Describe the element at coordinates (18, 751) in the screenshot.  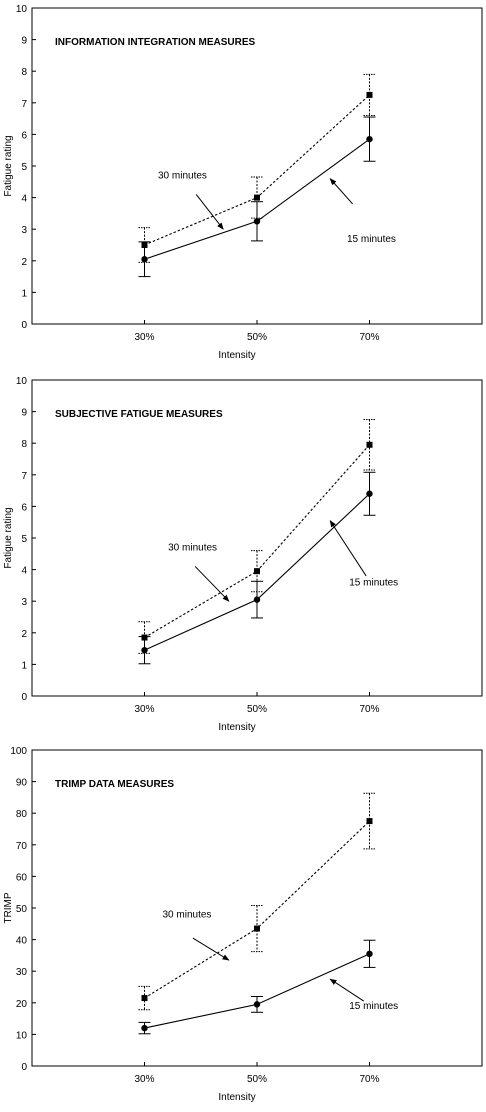
I see `y-tick-label: 100` at that location.